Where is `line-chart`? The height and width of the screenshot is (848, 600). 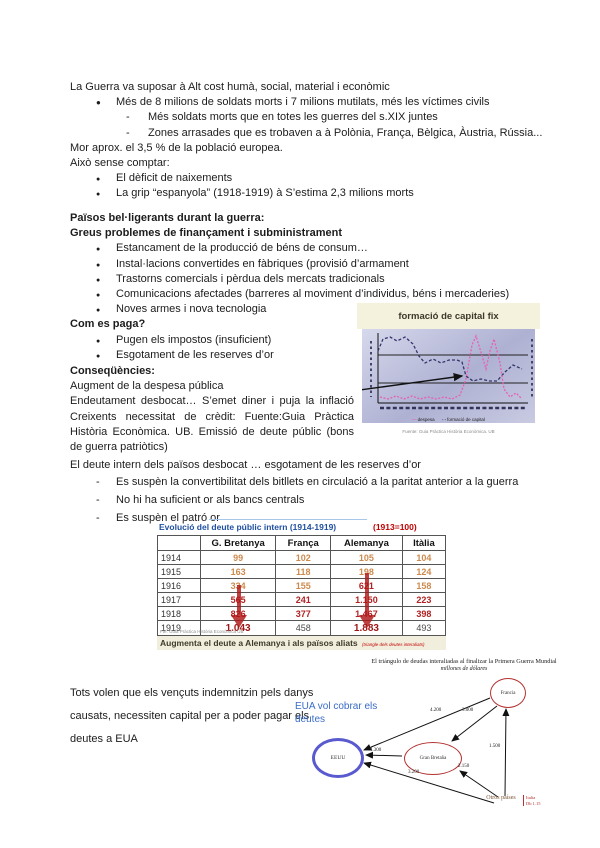
line-chart is located at coordinates (447, 371).